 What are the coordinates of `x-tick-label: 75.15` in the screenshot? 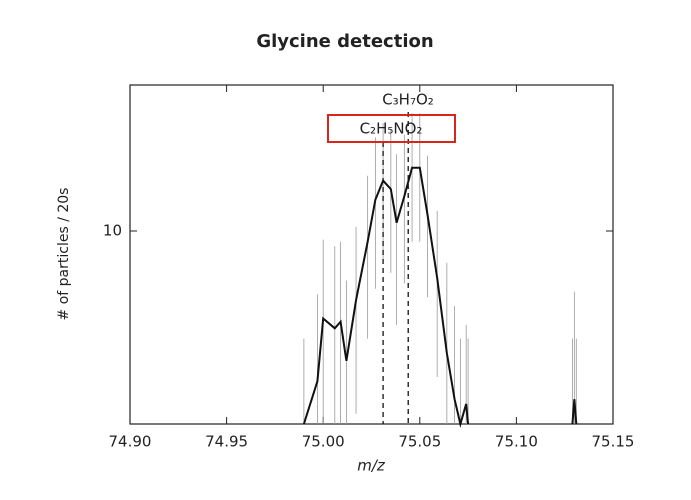 It's located at (613, 442).